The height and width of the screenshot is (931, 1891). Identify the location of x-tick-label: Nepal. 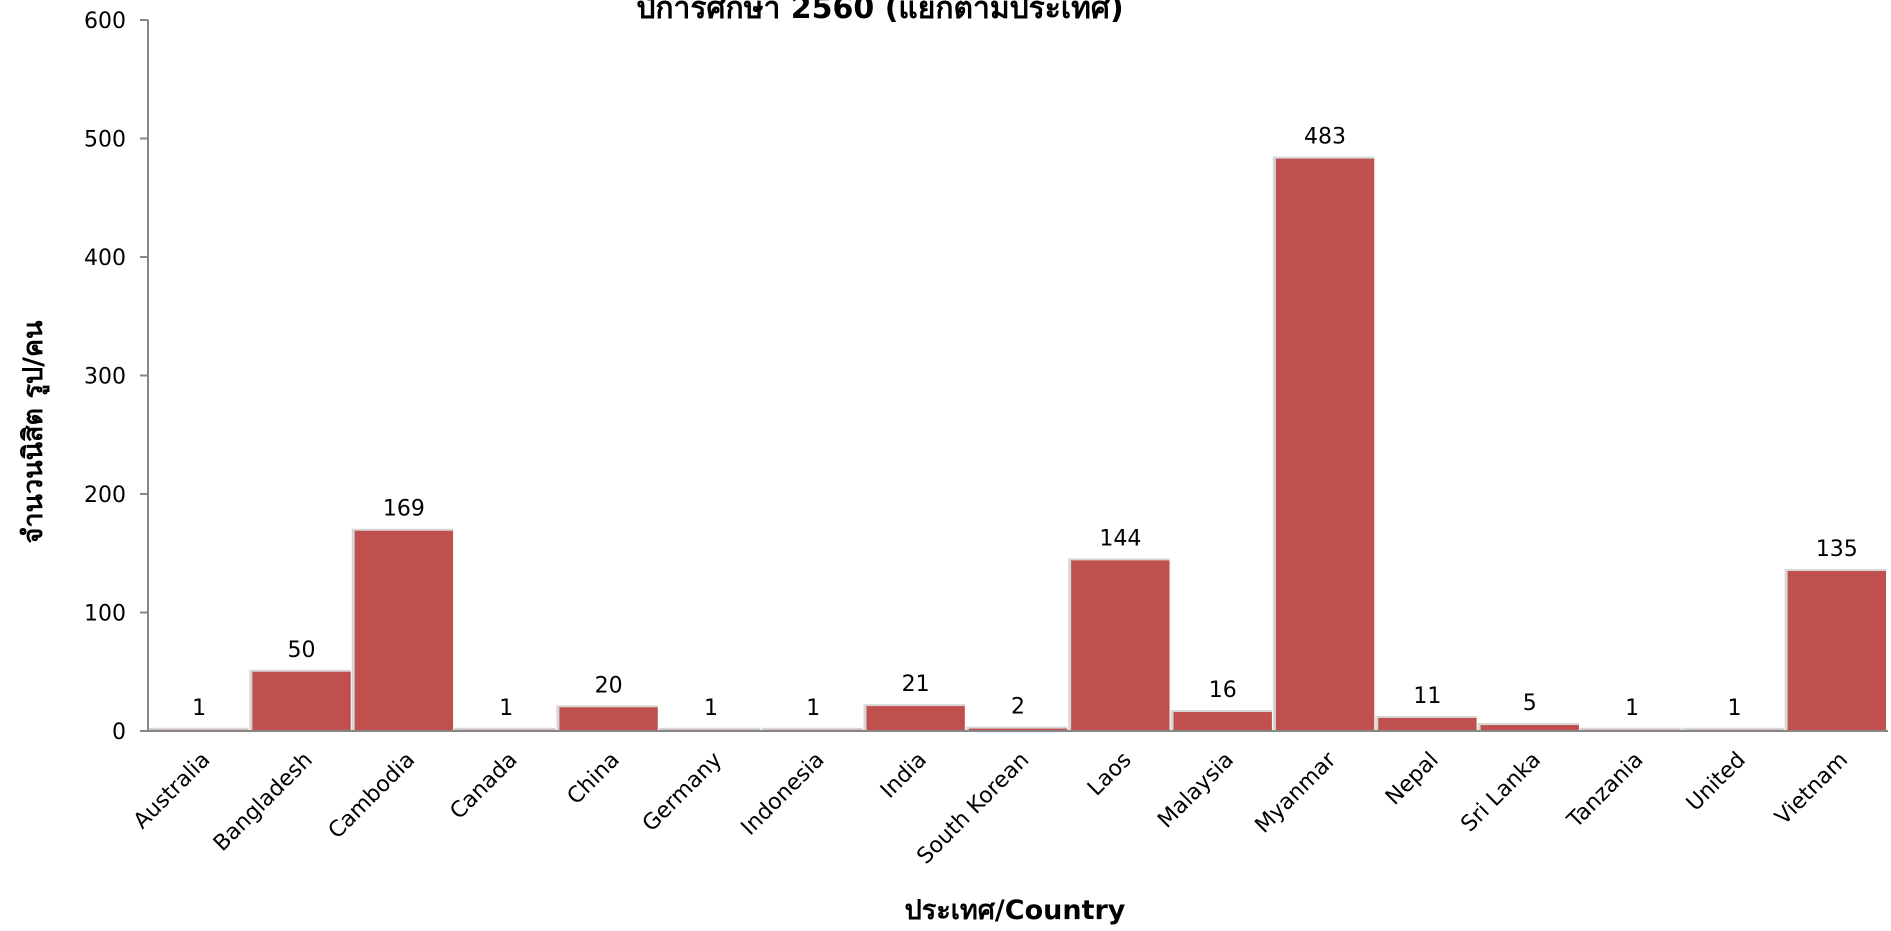
(1412, 779).